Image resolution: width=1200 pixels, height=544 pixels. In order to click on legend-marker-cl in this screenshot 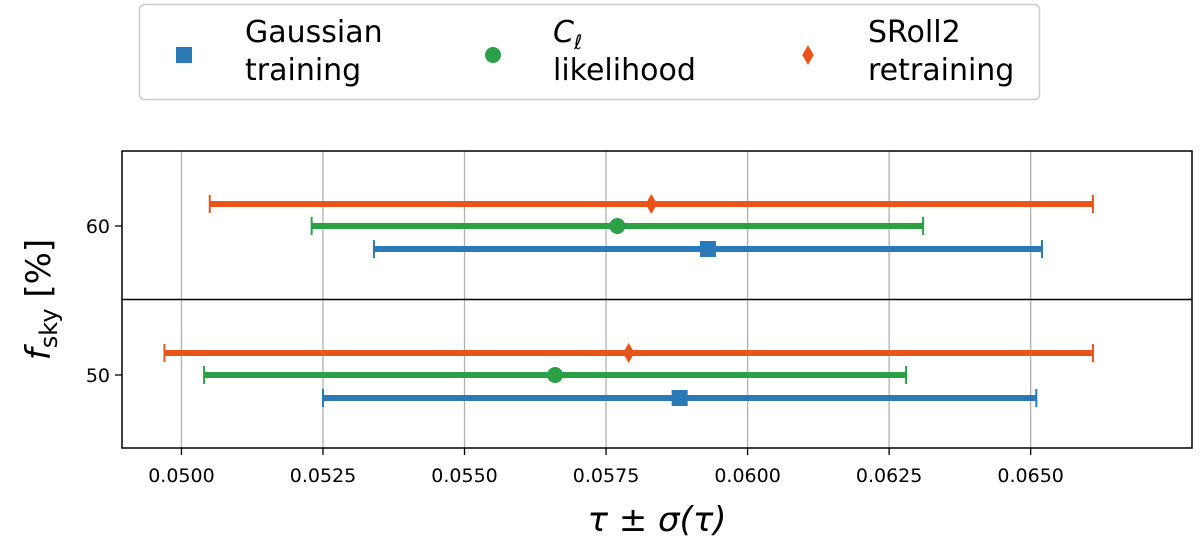, I will do `click(493, 55)`.